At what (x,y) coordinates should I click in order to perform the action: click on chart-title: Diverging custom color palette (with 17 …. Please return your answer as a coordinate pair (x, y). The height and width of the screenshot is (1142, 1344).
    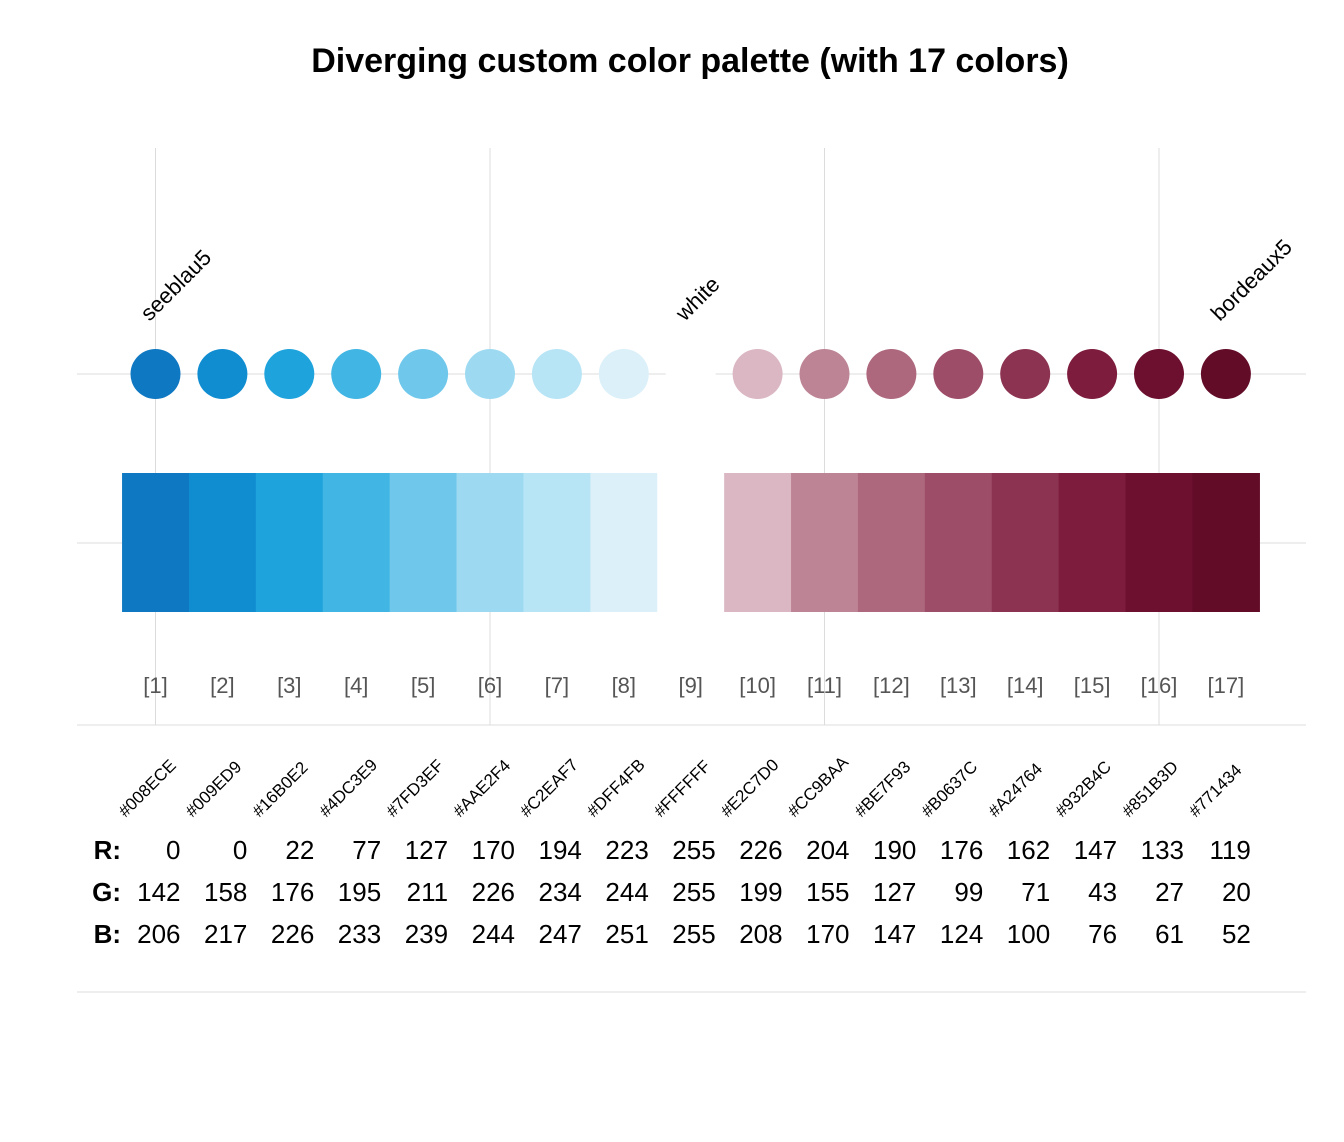
    Looking at the image, I should click on (690, 61).